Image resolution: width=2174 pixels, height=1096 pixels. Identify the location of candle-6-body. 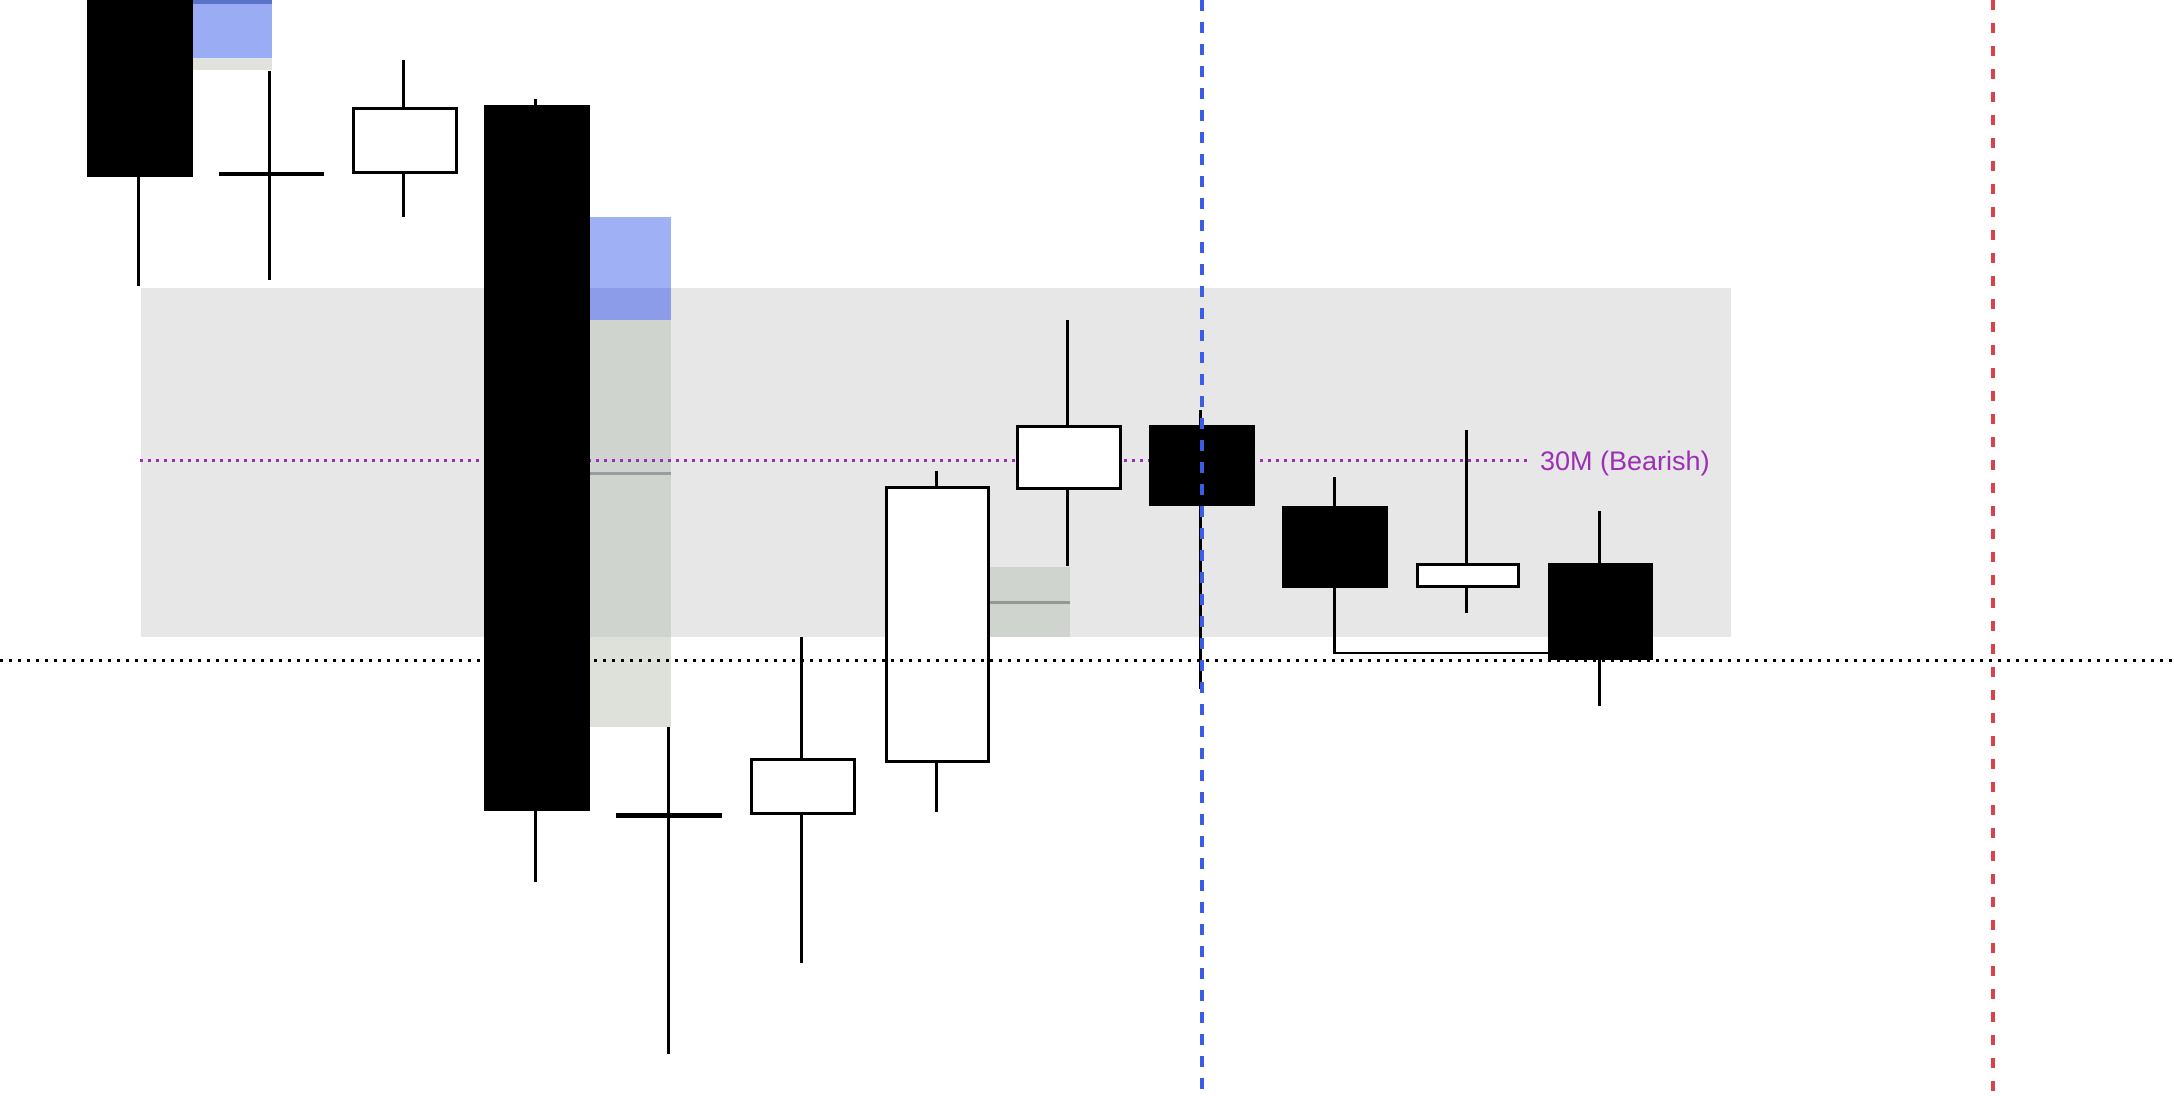
(803, 786).